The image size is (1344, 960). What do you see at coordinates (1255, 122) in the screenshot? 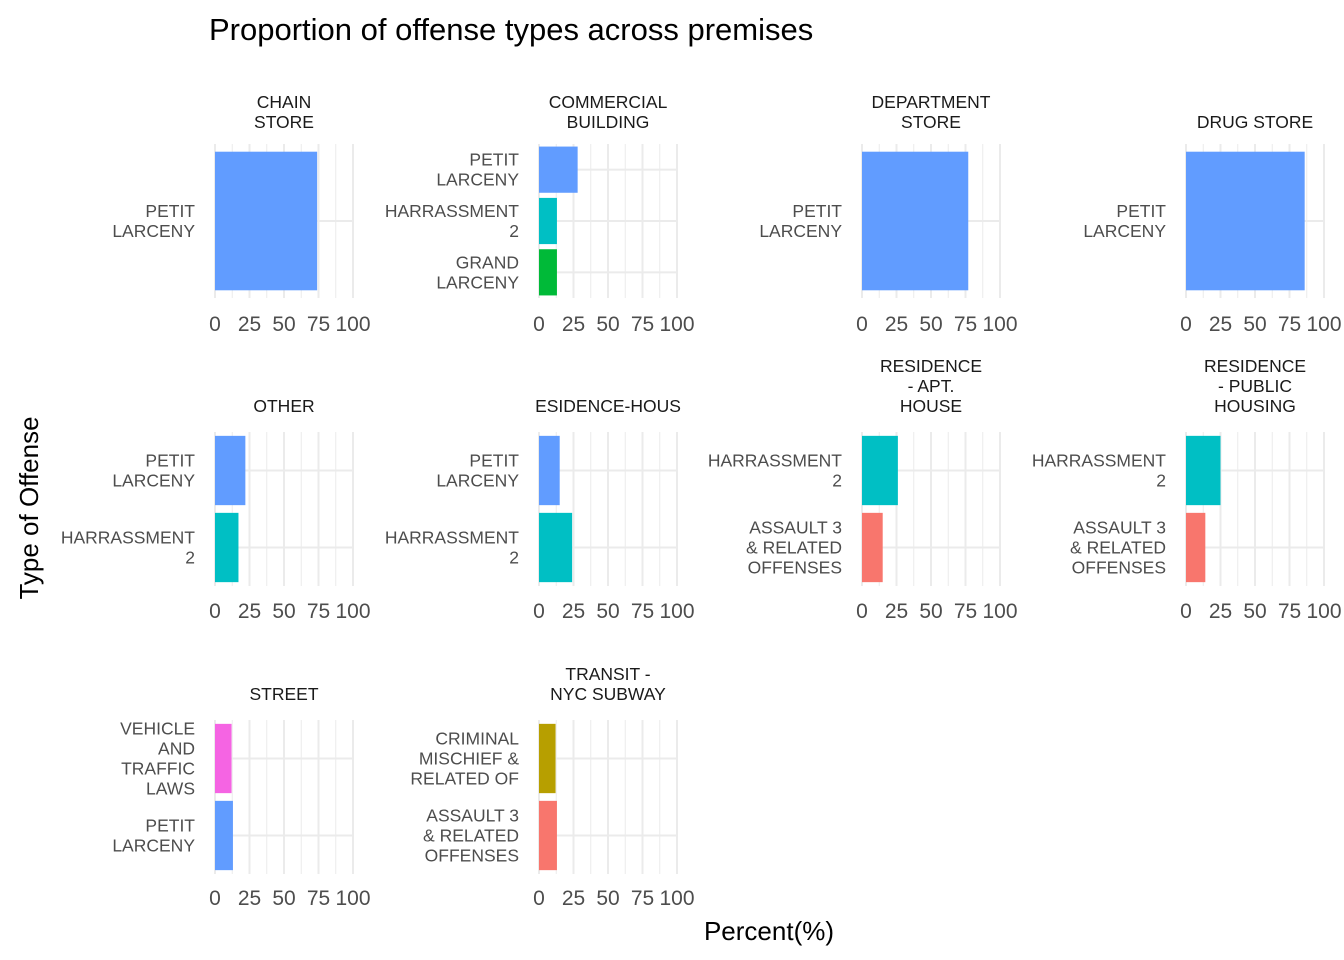
I see `strip-label: DRUG STORE` at bounding box center [1255, 122].